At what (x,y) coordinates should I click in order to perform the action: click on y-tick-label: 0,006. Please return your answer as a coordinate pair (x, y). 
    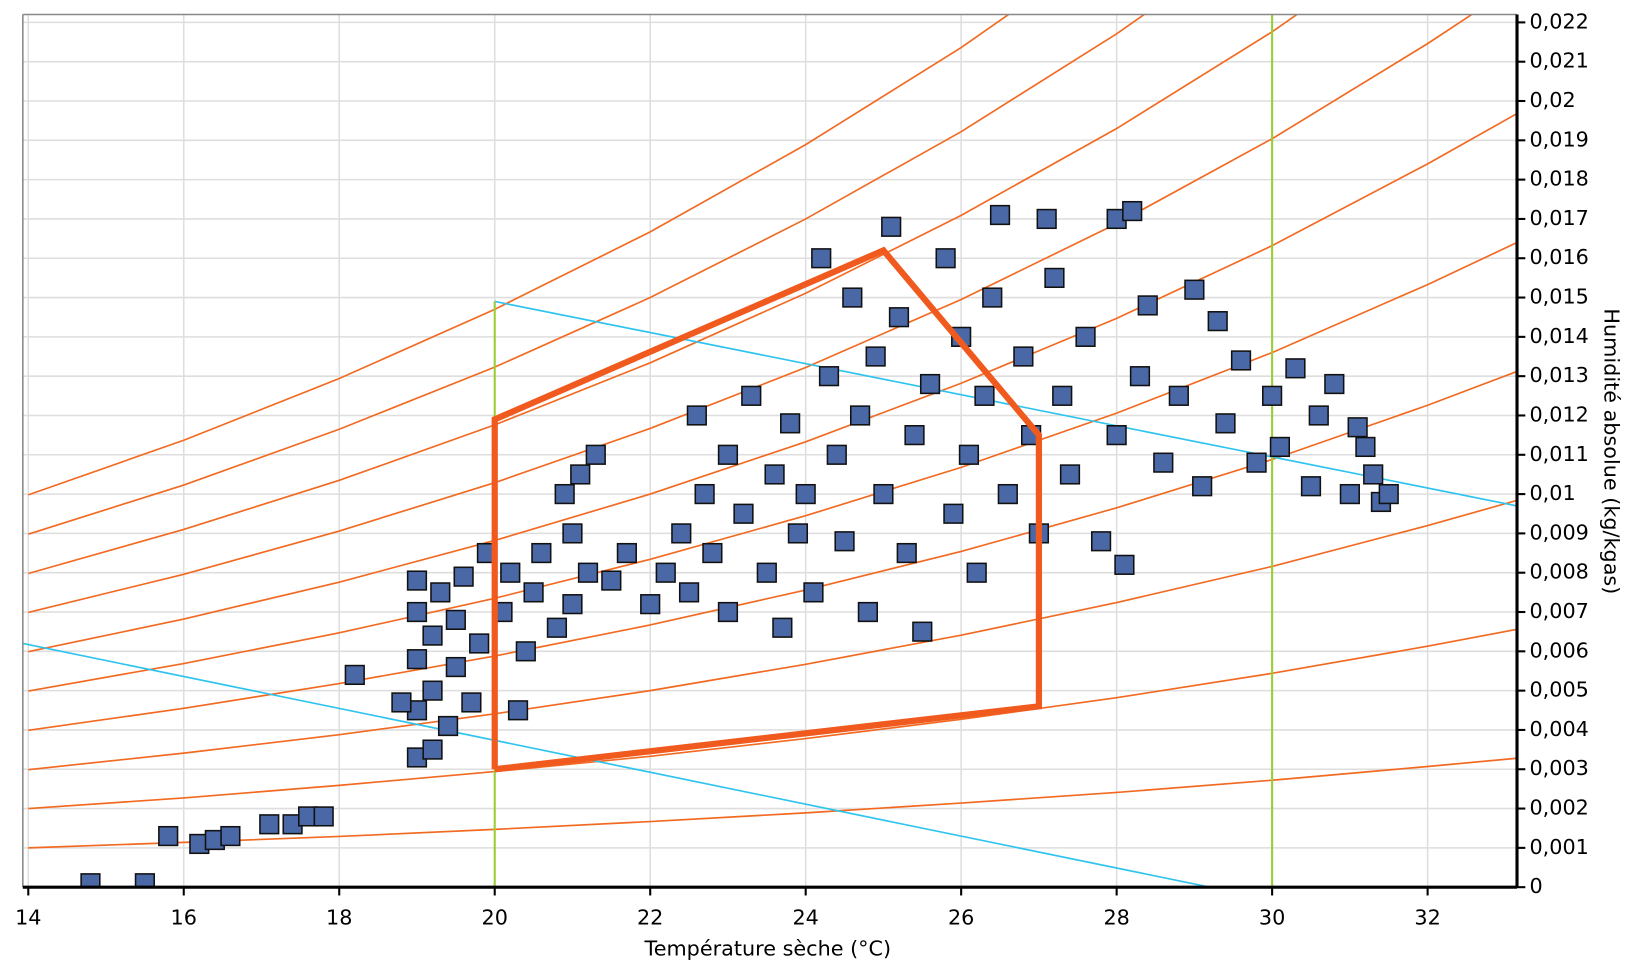
    Looking at the image, I should click on (1558, 650).